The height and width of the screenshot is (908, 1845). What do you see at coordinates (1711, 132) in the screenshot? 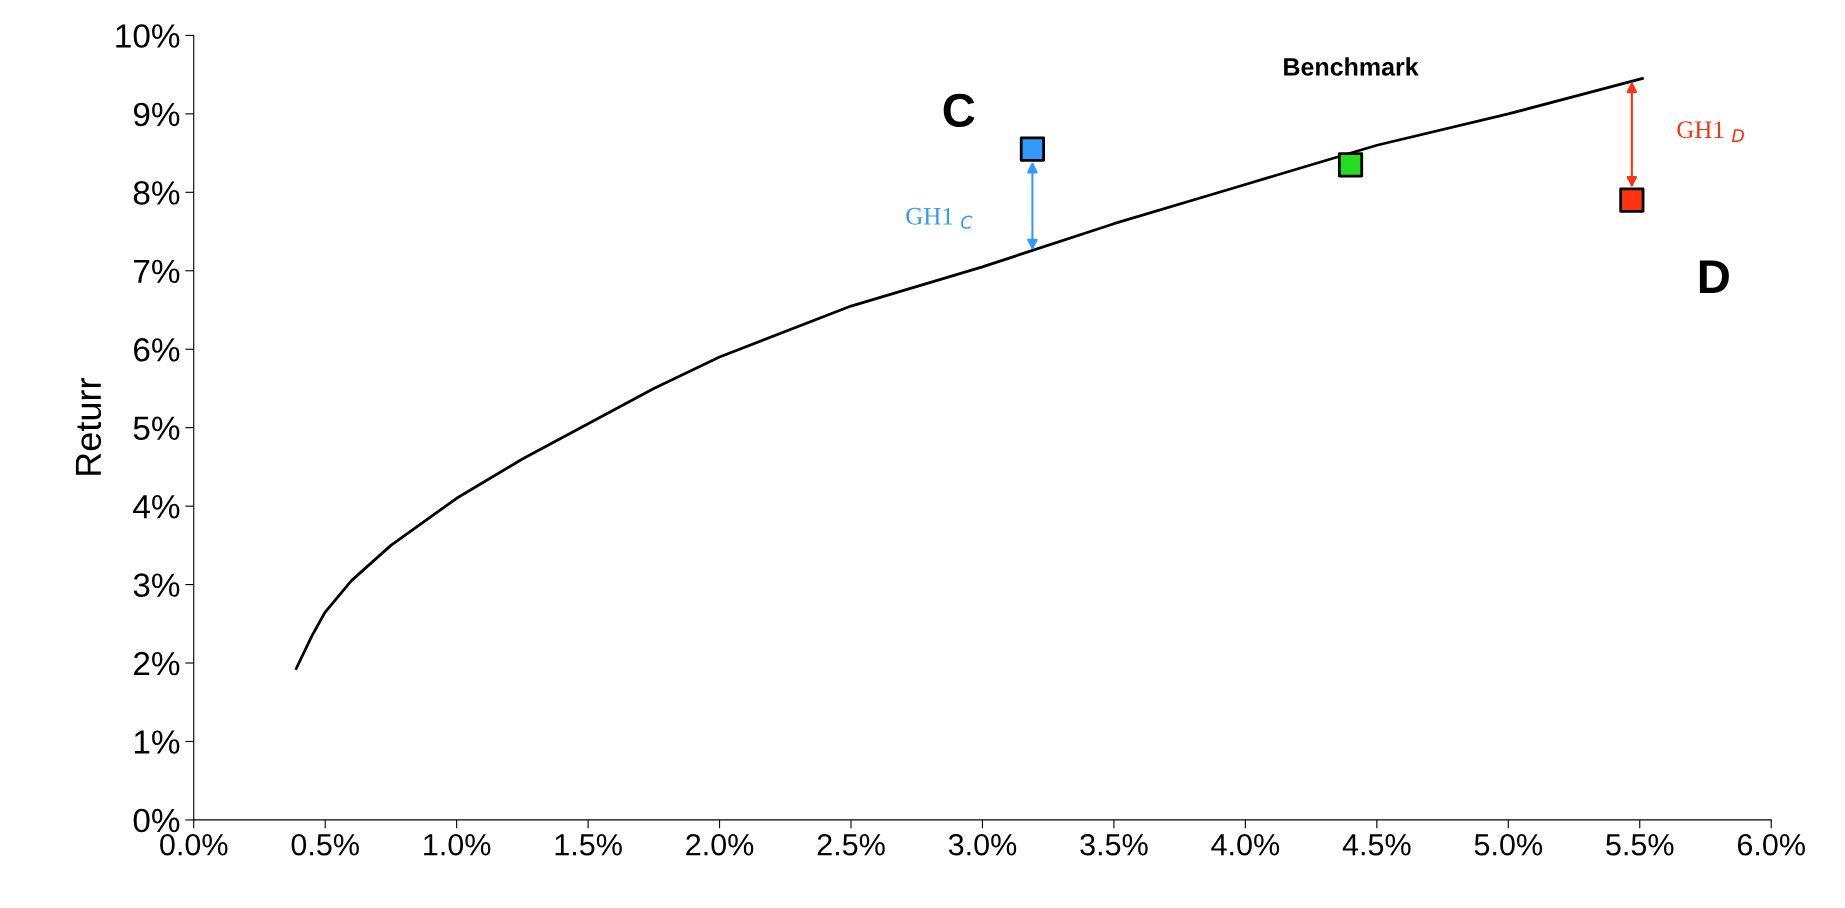
I see `annotation: GH1 $_{D}$` at bounding box center [1711, 132].